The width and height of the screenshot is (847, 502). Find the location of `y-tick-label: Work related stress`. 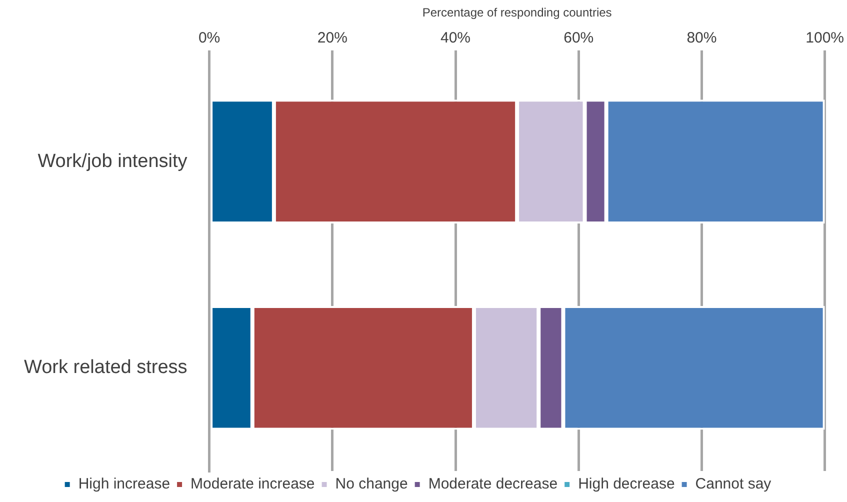

y-tick-label: Work related stress is located at coordinates (106, 367).